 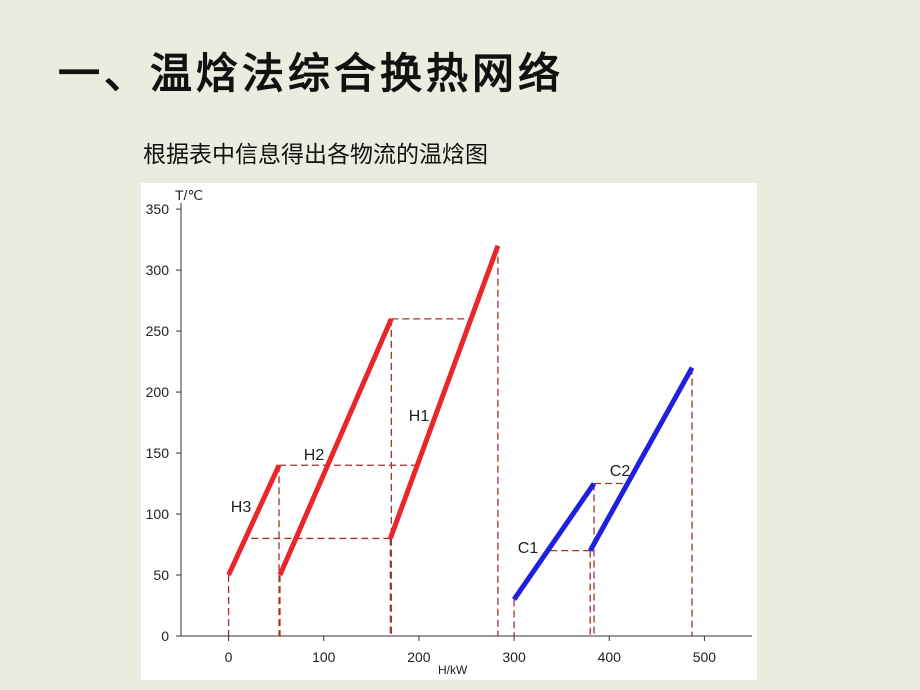 I want to click on series-label: C2, so click(x=620, y=471).